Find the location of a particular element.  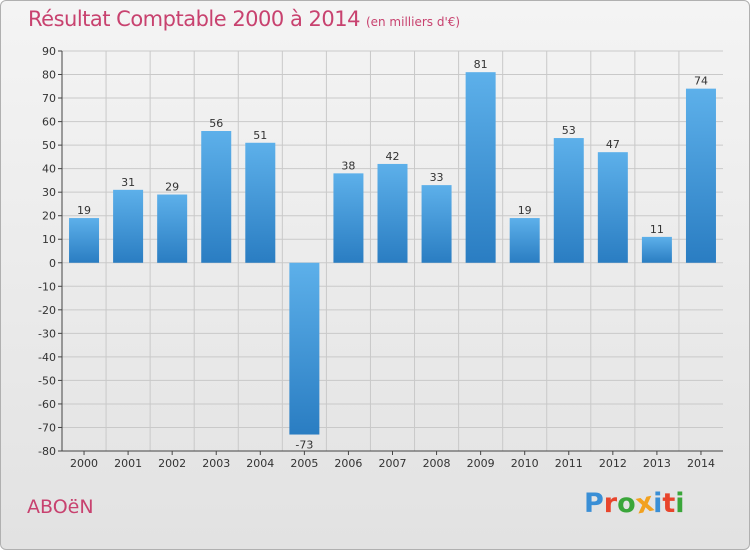

x-tick-label: 2007 is located at coordinates (393, 463).